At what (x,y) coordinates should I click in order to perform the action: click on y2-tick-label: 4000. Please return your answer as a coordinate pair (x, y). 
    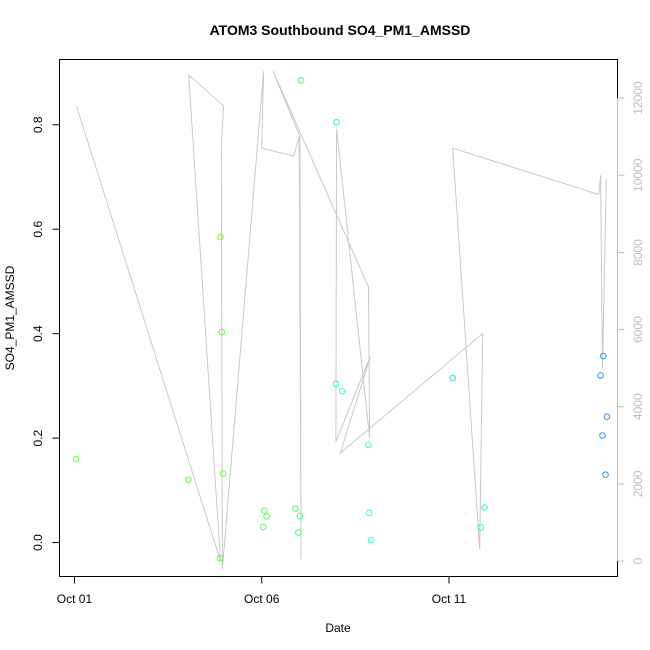
    Looking at the image, I should click on (638, 406).